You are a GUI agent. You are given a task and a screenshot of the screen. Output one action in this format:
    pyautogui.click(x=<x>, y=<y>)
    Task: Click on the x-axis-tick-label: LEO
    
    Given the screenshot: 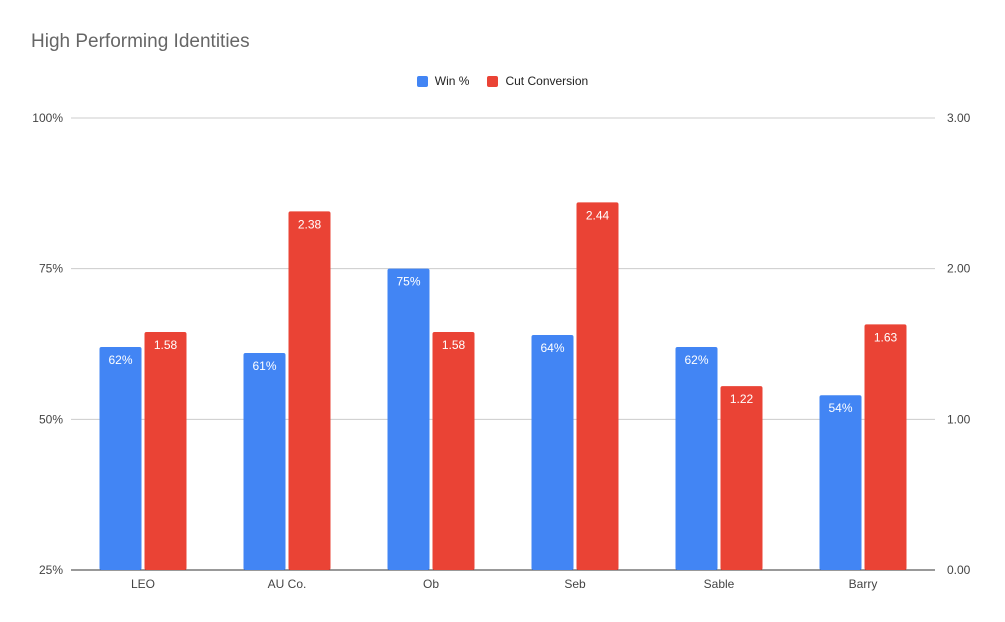 What is the action you would take?
    pyautogui.click(x=143, y=584)
    